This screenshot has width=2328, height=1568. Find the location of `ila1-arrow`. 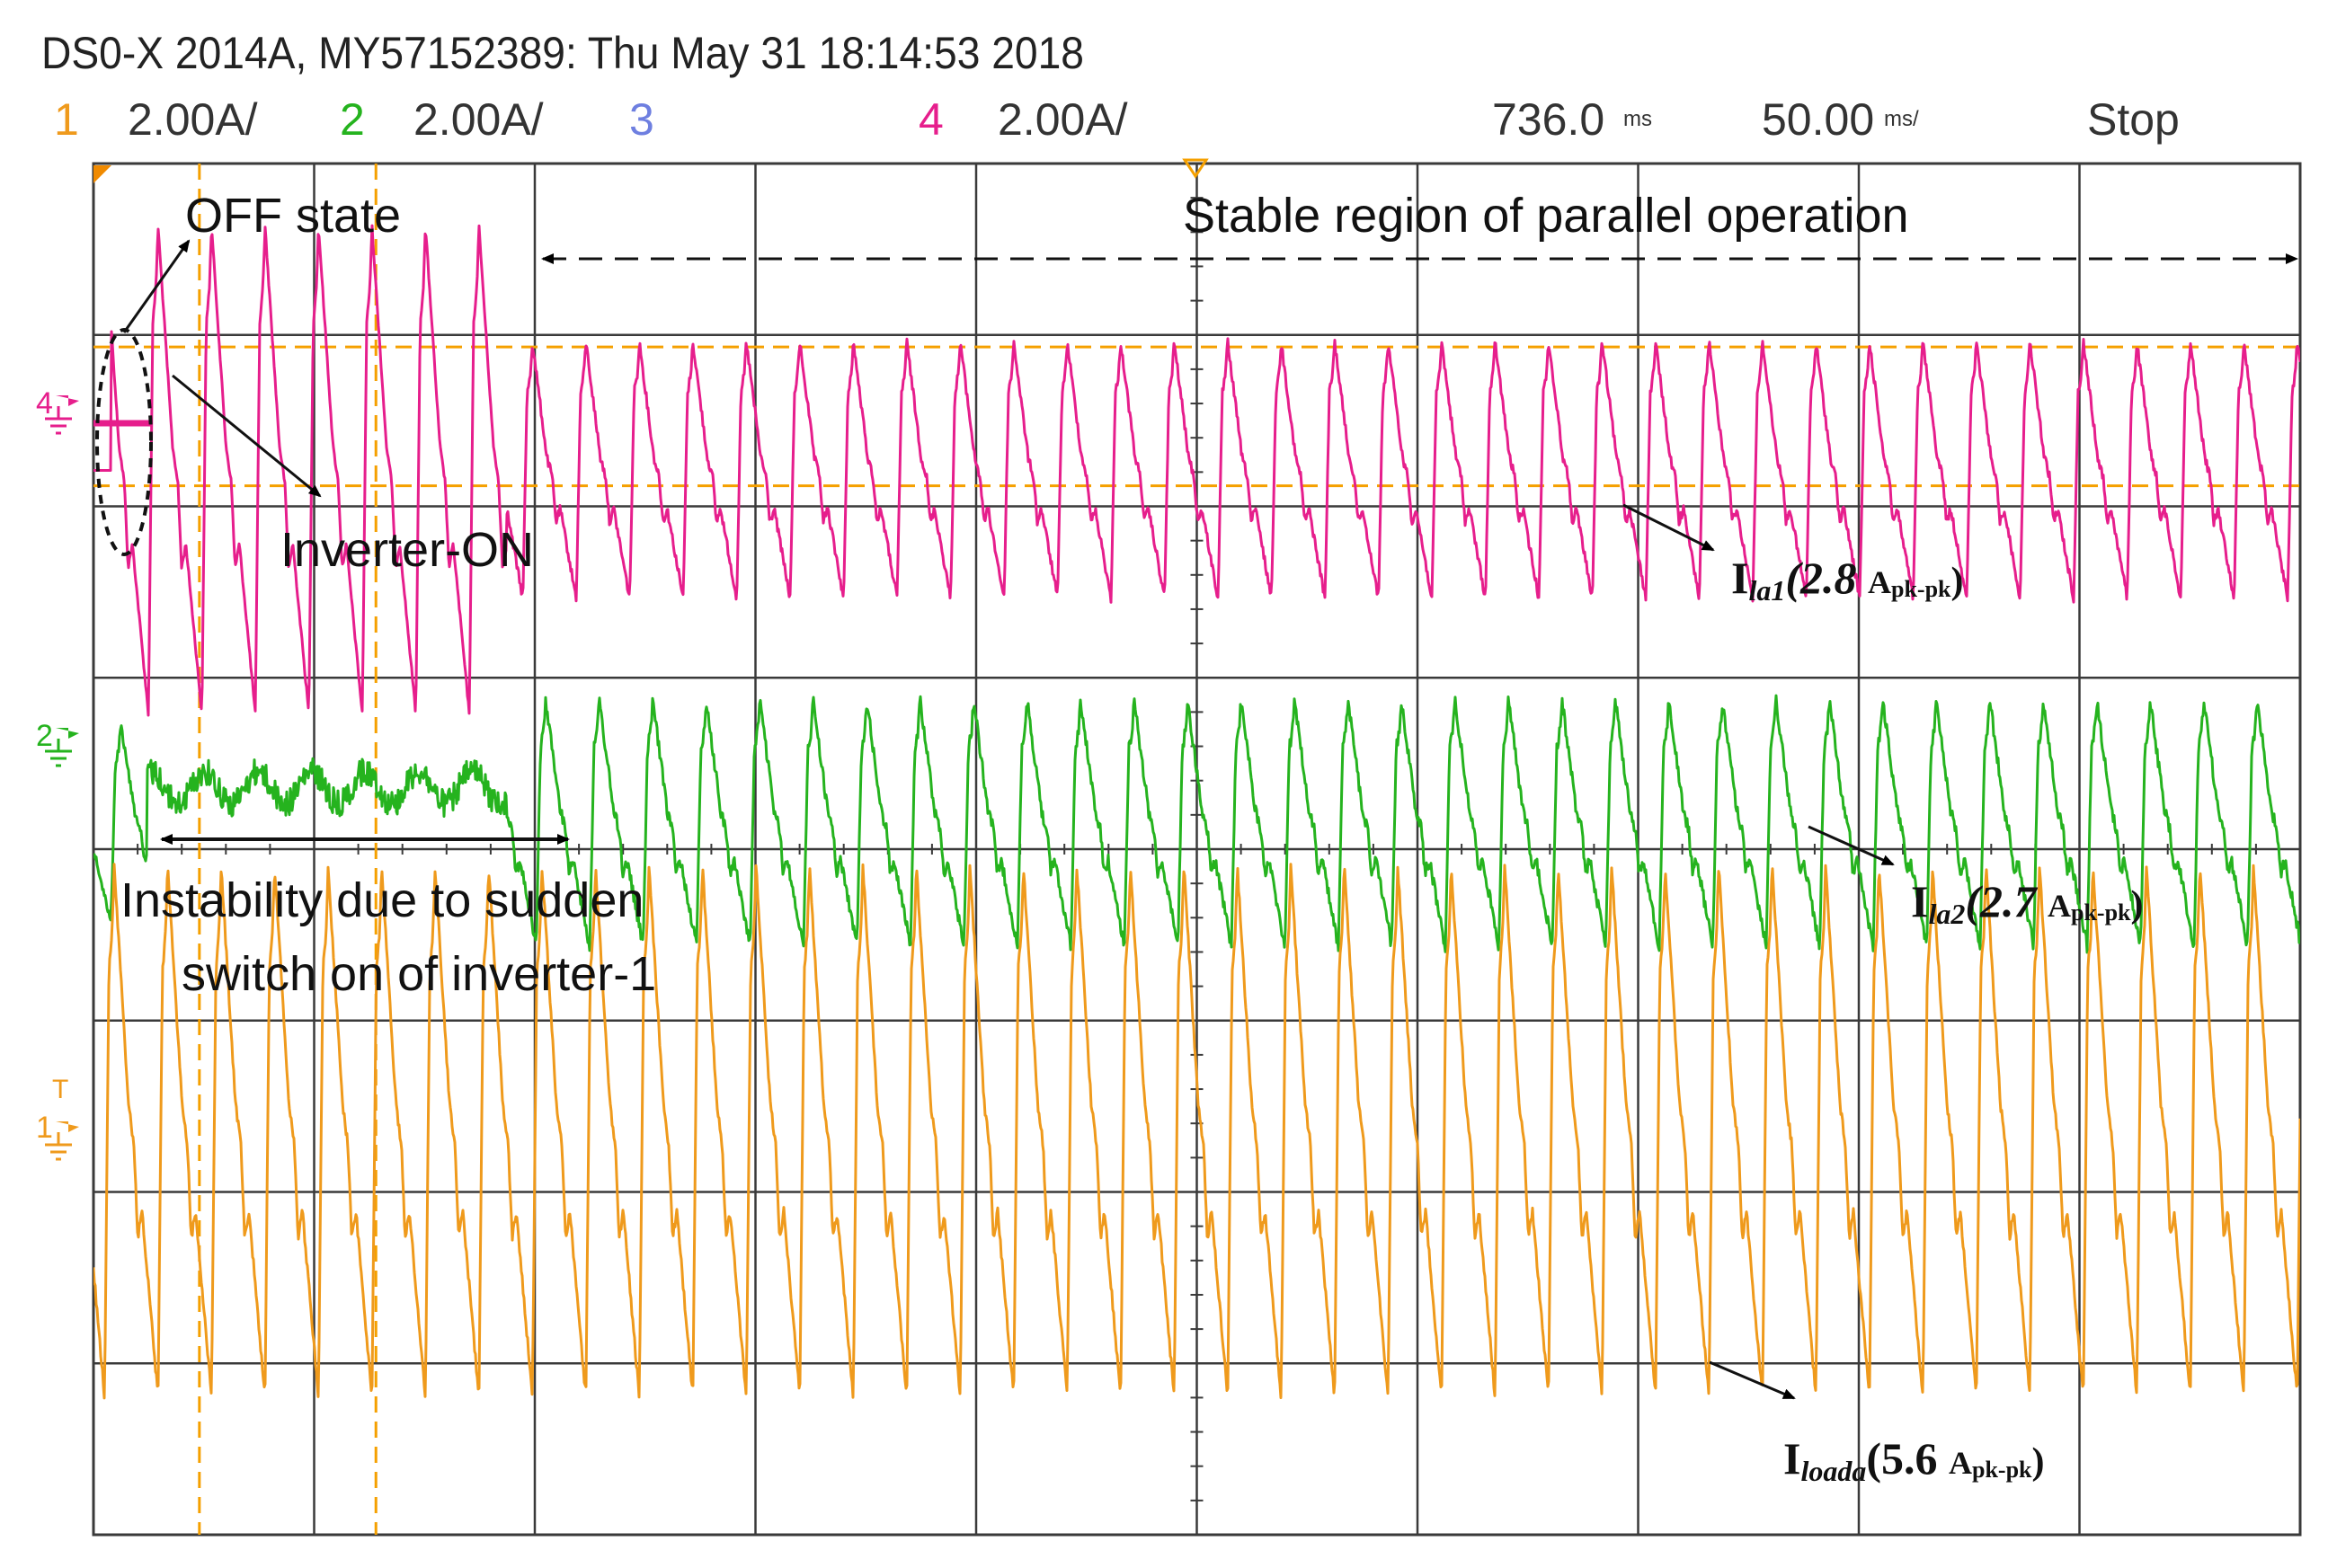

ila1-arrow is located at coordinates (1669, 528).